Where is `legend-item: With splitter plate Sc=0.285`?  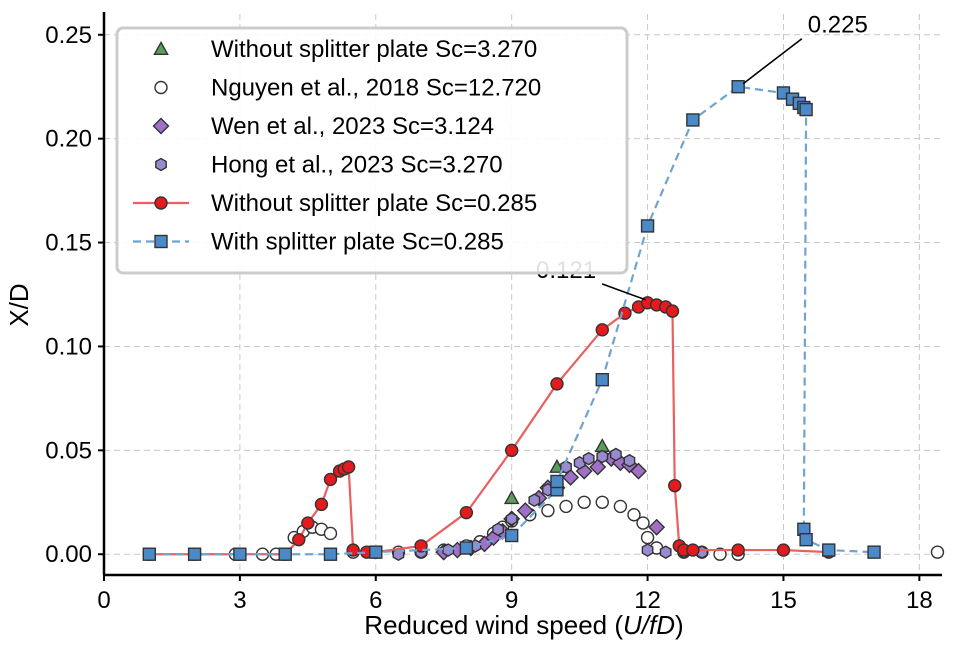 legend-item: With splitter plate Sc=0.285 is located at coordinates (318, 242).